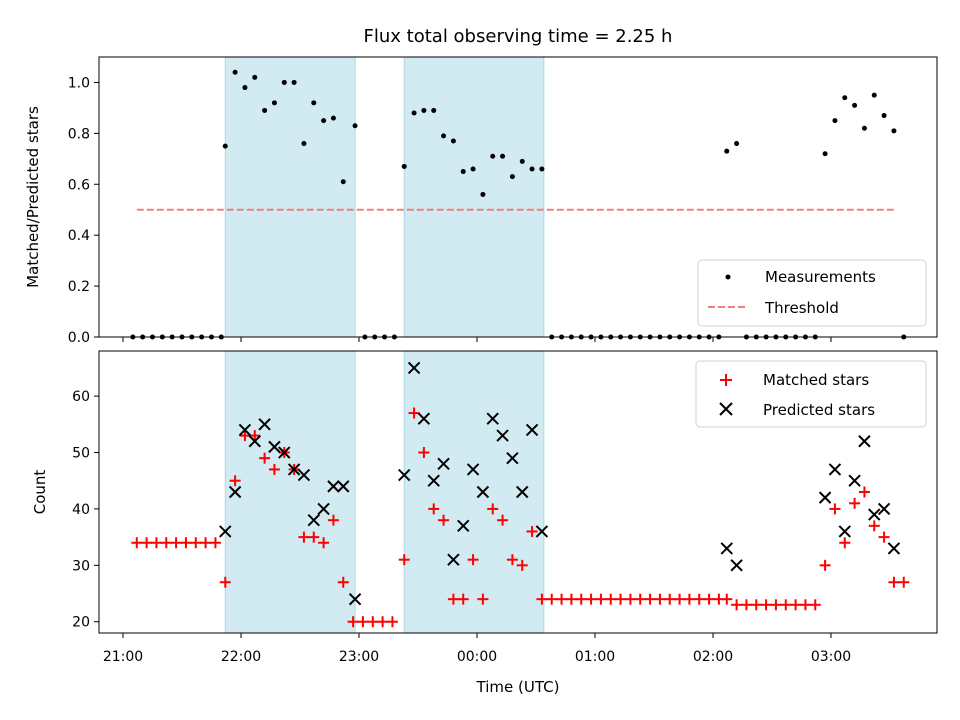 Image resolution: width=960 pixels, height=720 pixels. What do you see at coordinates (819, 410) in the screenshot?
I see `legend-predicted-label: Predicted stars` at bounding box center [819, 410].